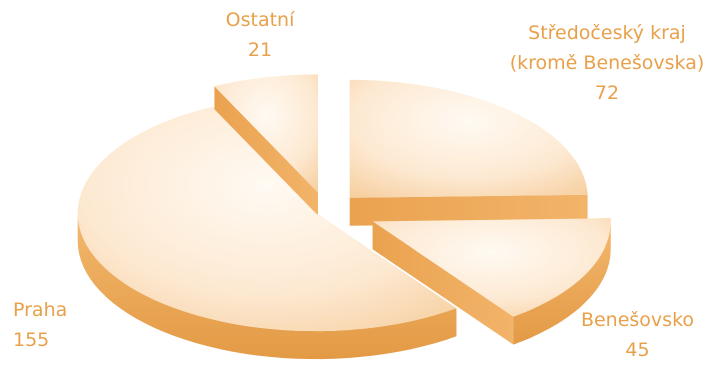 The height and width of the screenshot is (365, 720). I want to click on slice-label-benesovsko-name: Benešovsko, so click(637, 320).